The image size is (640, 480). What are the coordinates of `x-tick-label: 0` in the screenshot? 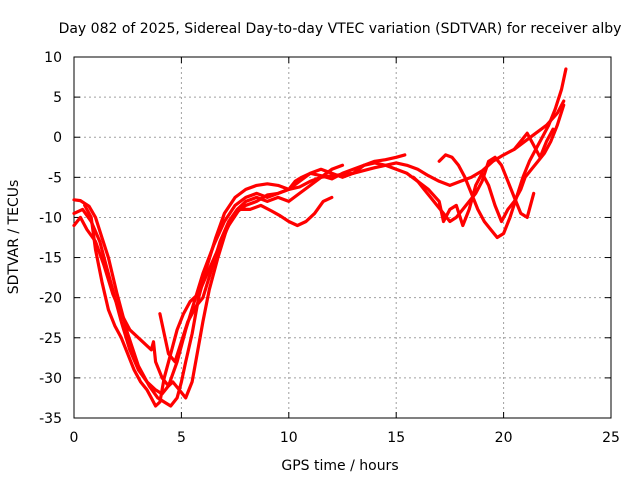 It's located at (74, 438).